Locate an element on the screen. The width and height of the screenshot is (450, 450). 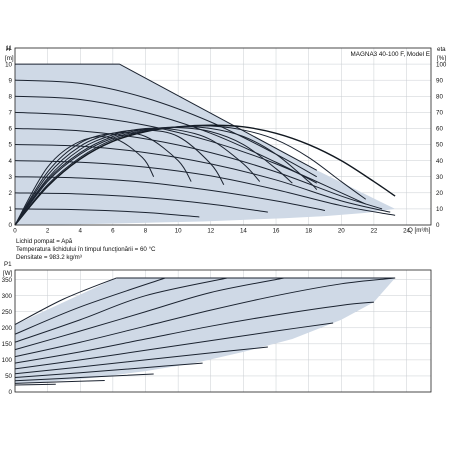
top-y-tick-label: 10 is located at coordinates (8, 64).